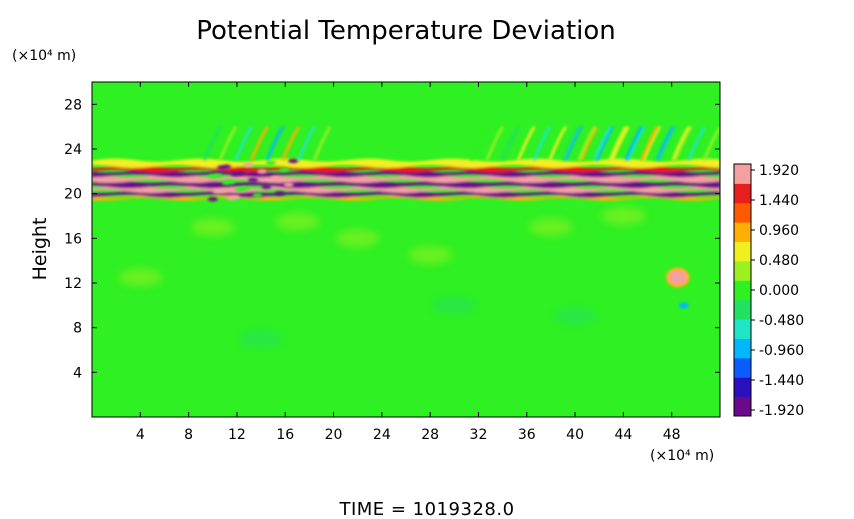  I want to click on x-tick-label: 32, so click(479, 435).